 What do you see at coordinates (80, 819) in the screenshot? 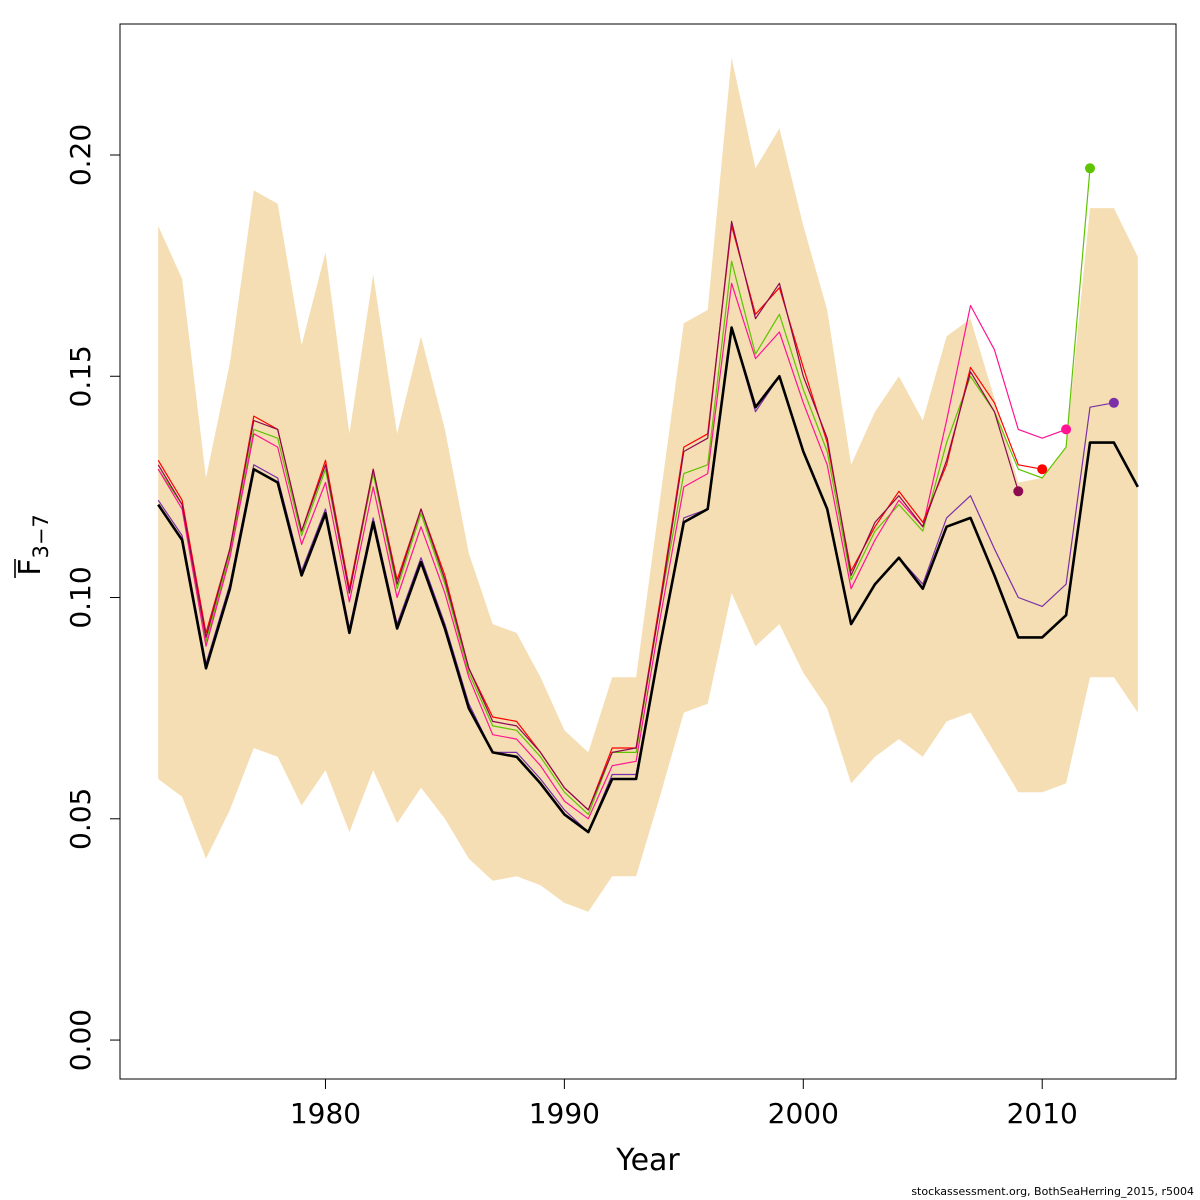
I see `y-tick-label-1: 0.05` at bounding box center [80, 819].